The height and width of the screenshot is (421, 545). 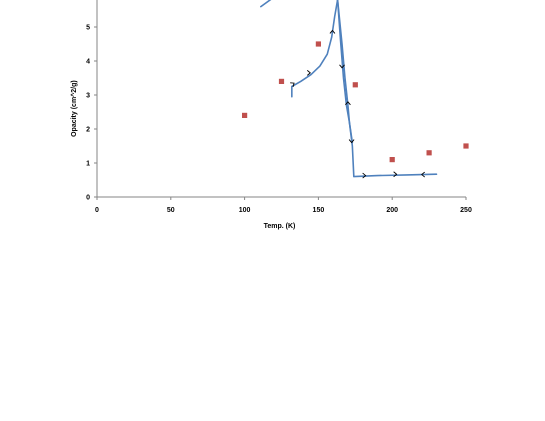 I want to click on y-tick-label: 4, so click(x=88, y=62).